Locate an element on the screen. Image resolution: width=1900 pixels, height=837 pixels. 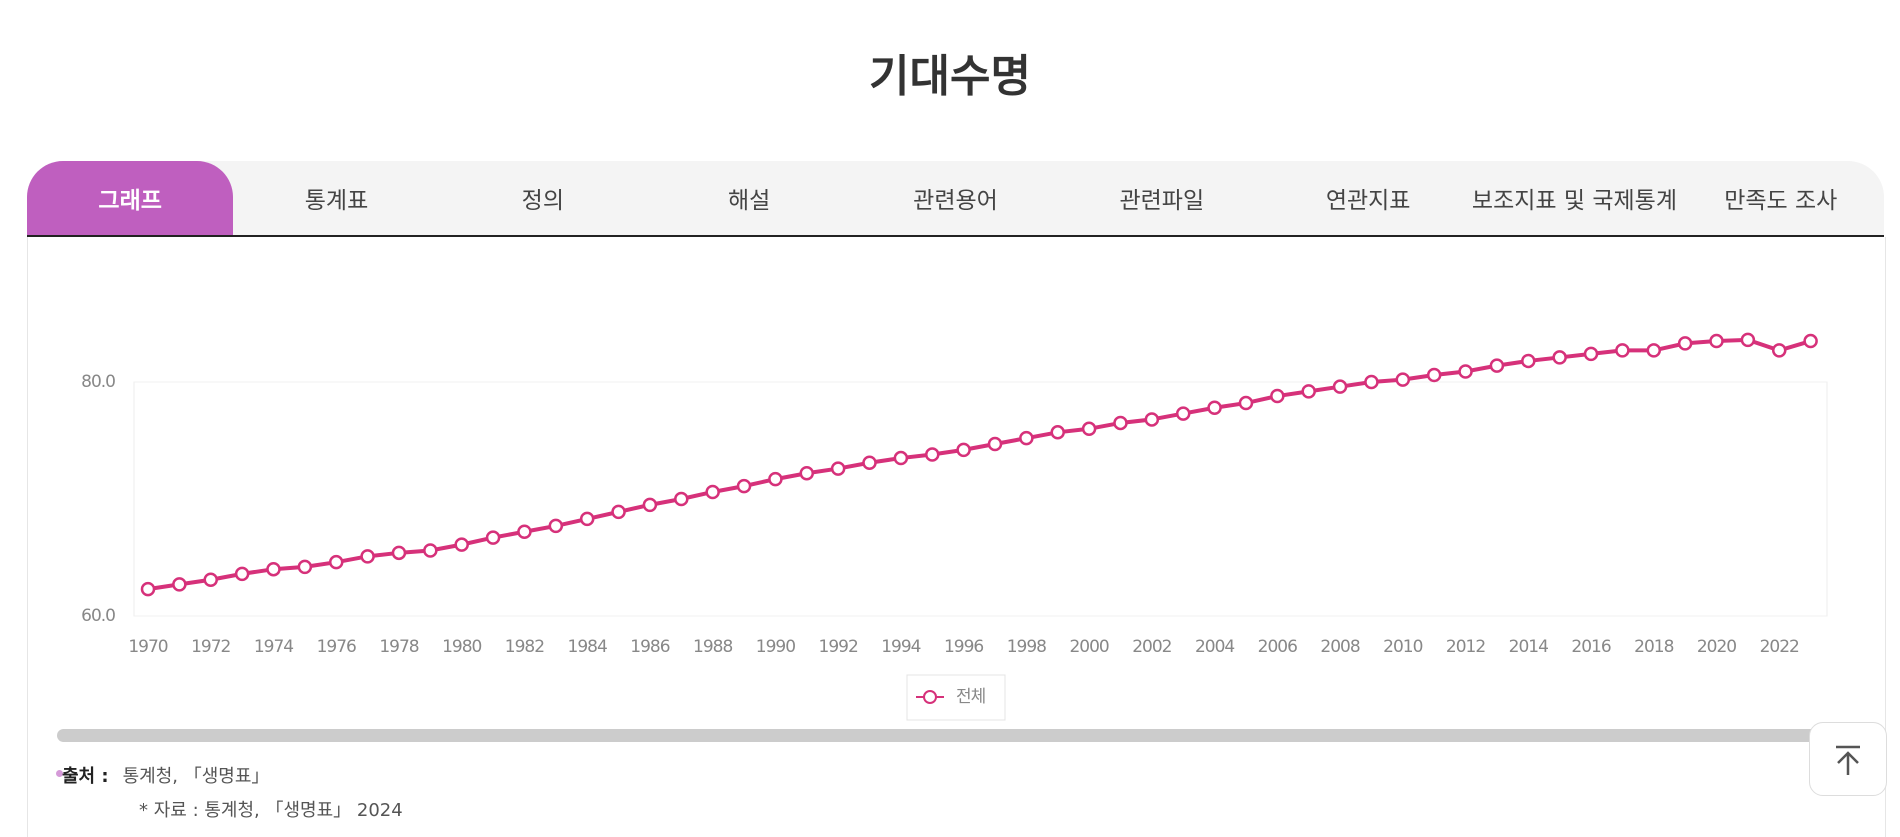
bullet is located at coordinates (59, 773).